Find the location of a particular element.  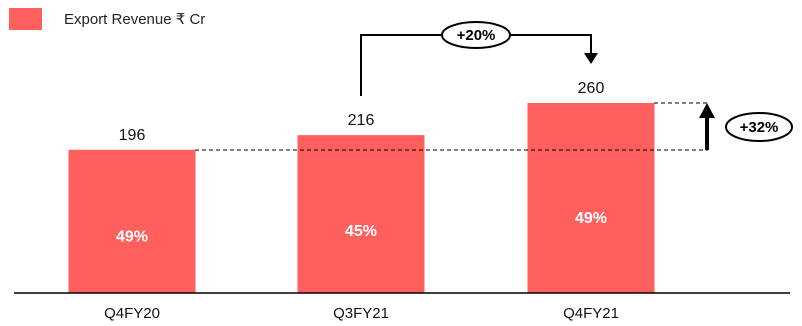

growth-arrowhead-up is located at coordinates (707, 110).